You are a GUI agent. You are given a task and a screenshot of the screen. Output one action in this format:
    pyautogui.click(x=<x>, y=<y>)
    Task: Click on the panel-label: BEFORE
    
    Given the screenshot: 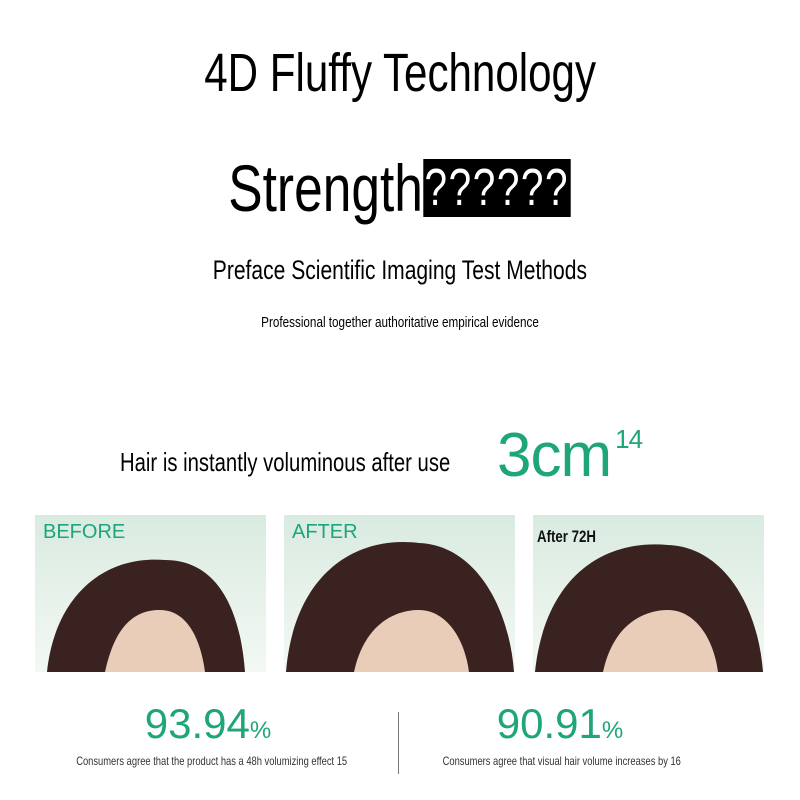 What is the action you would take?
    pyautogui.click(x=84, y=532)
    